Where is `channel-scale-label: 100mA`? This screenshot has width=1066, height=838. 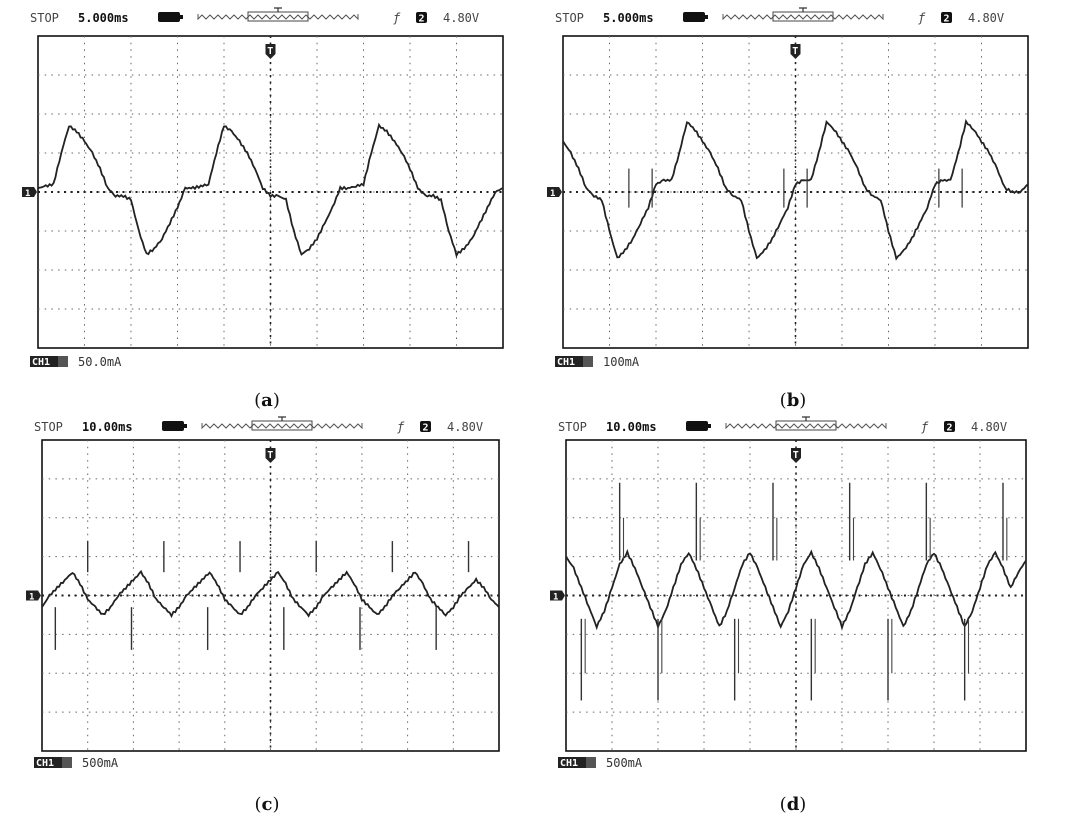 channel-scale-label: 100mA is located at coordinates (621, 362).